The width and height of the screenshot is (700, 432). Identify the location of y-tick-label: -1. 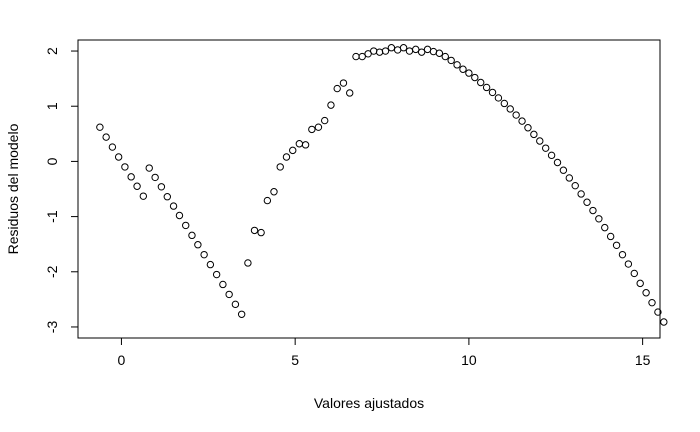
(52, 216).